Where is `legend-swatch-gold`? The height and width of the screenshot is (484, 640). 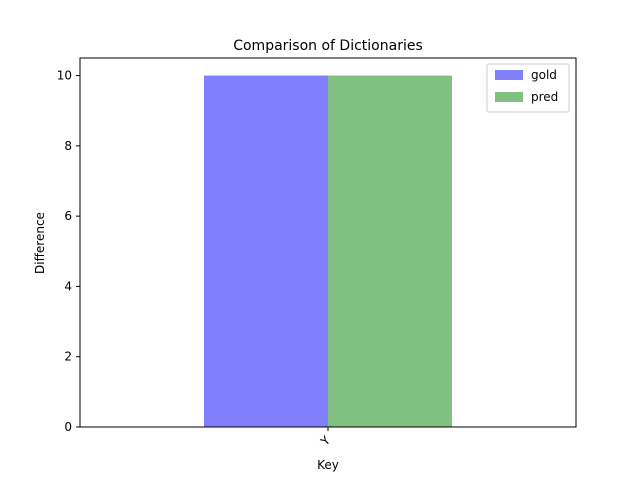 legend-swatch-gold is located at coordinates (509, 75).